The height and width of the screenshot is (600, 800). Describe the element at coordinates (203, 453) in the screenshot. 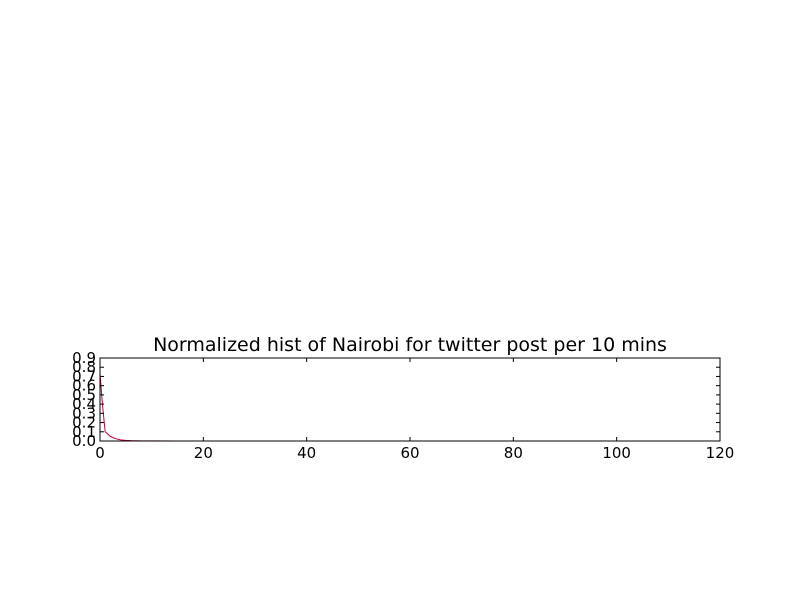

I see `x-tick-label: 20` at that location.